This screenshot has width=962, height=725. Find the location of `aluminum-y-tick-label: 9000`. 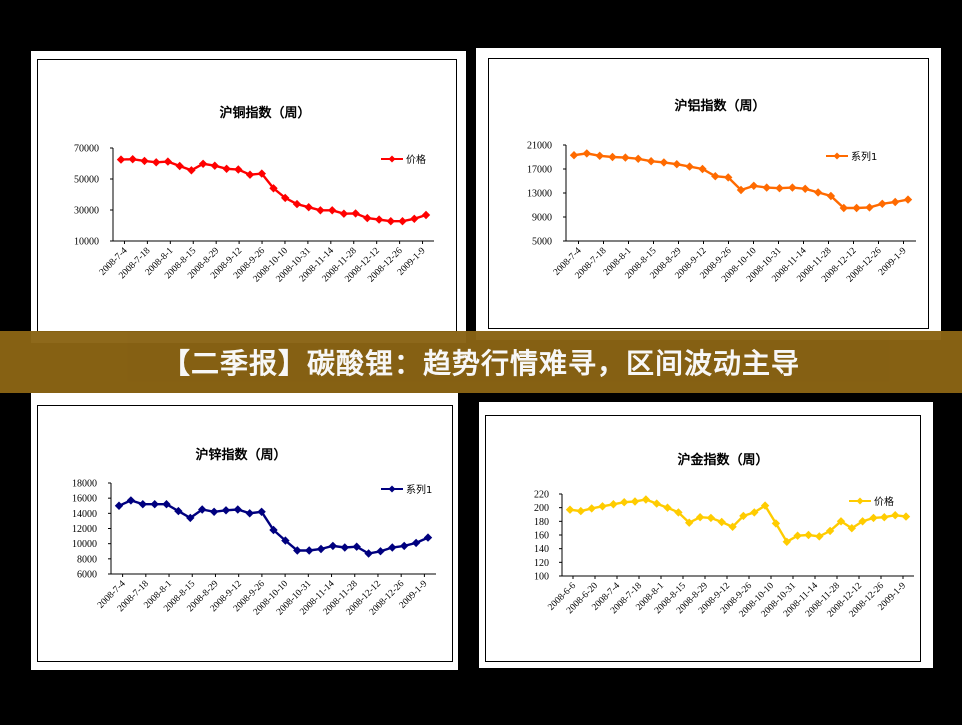

aluminum-y-tick-label: 9000 is located at coordinates (542, 218).